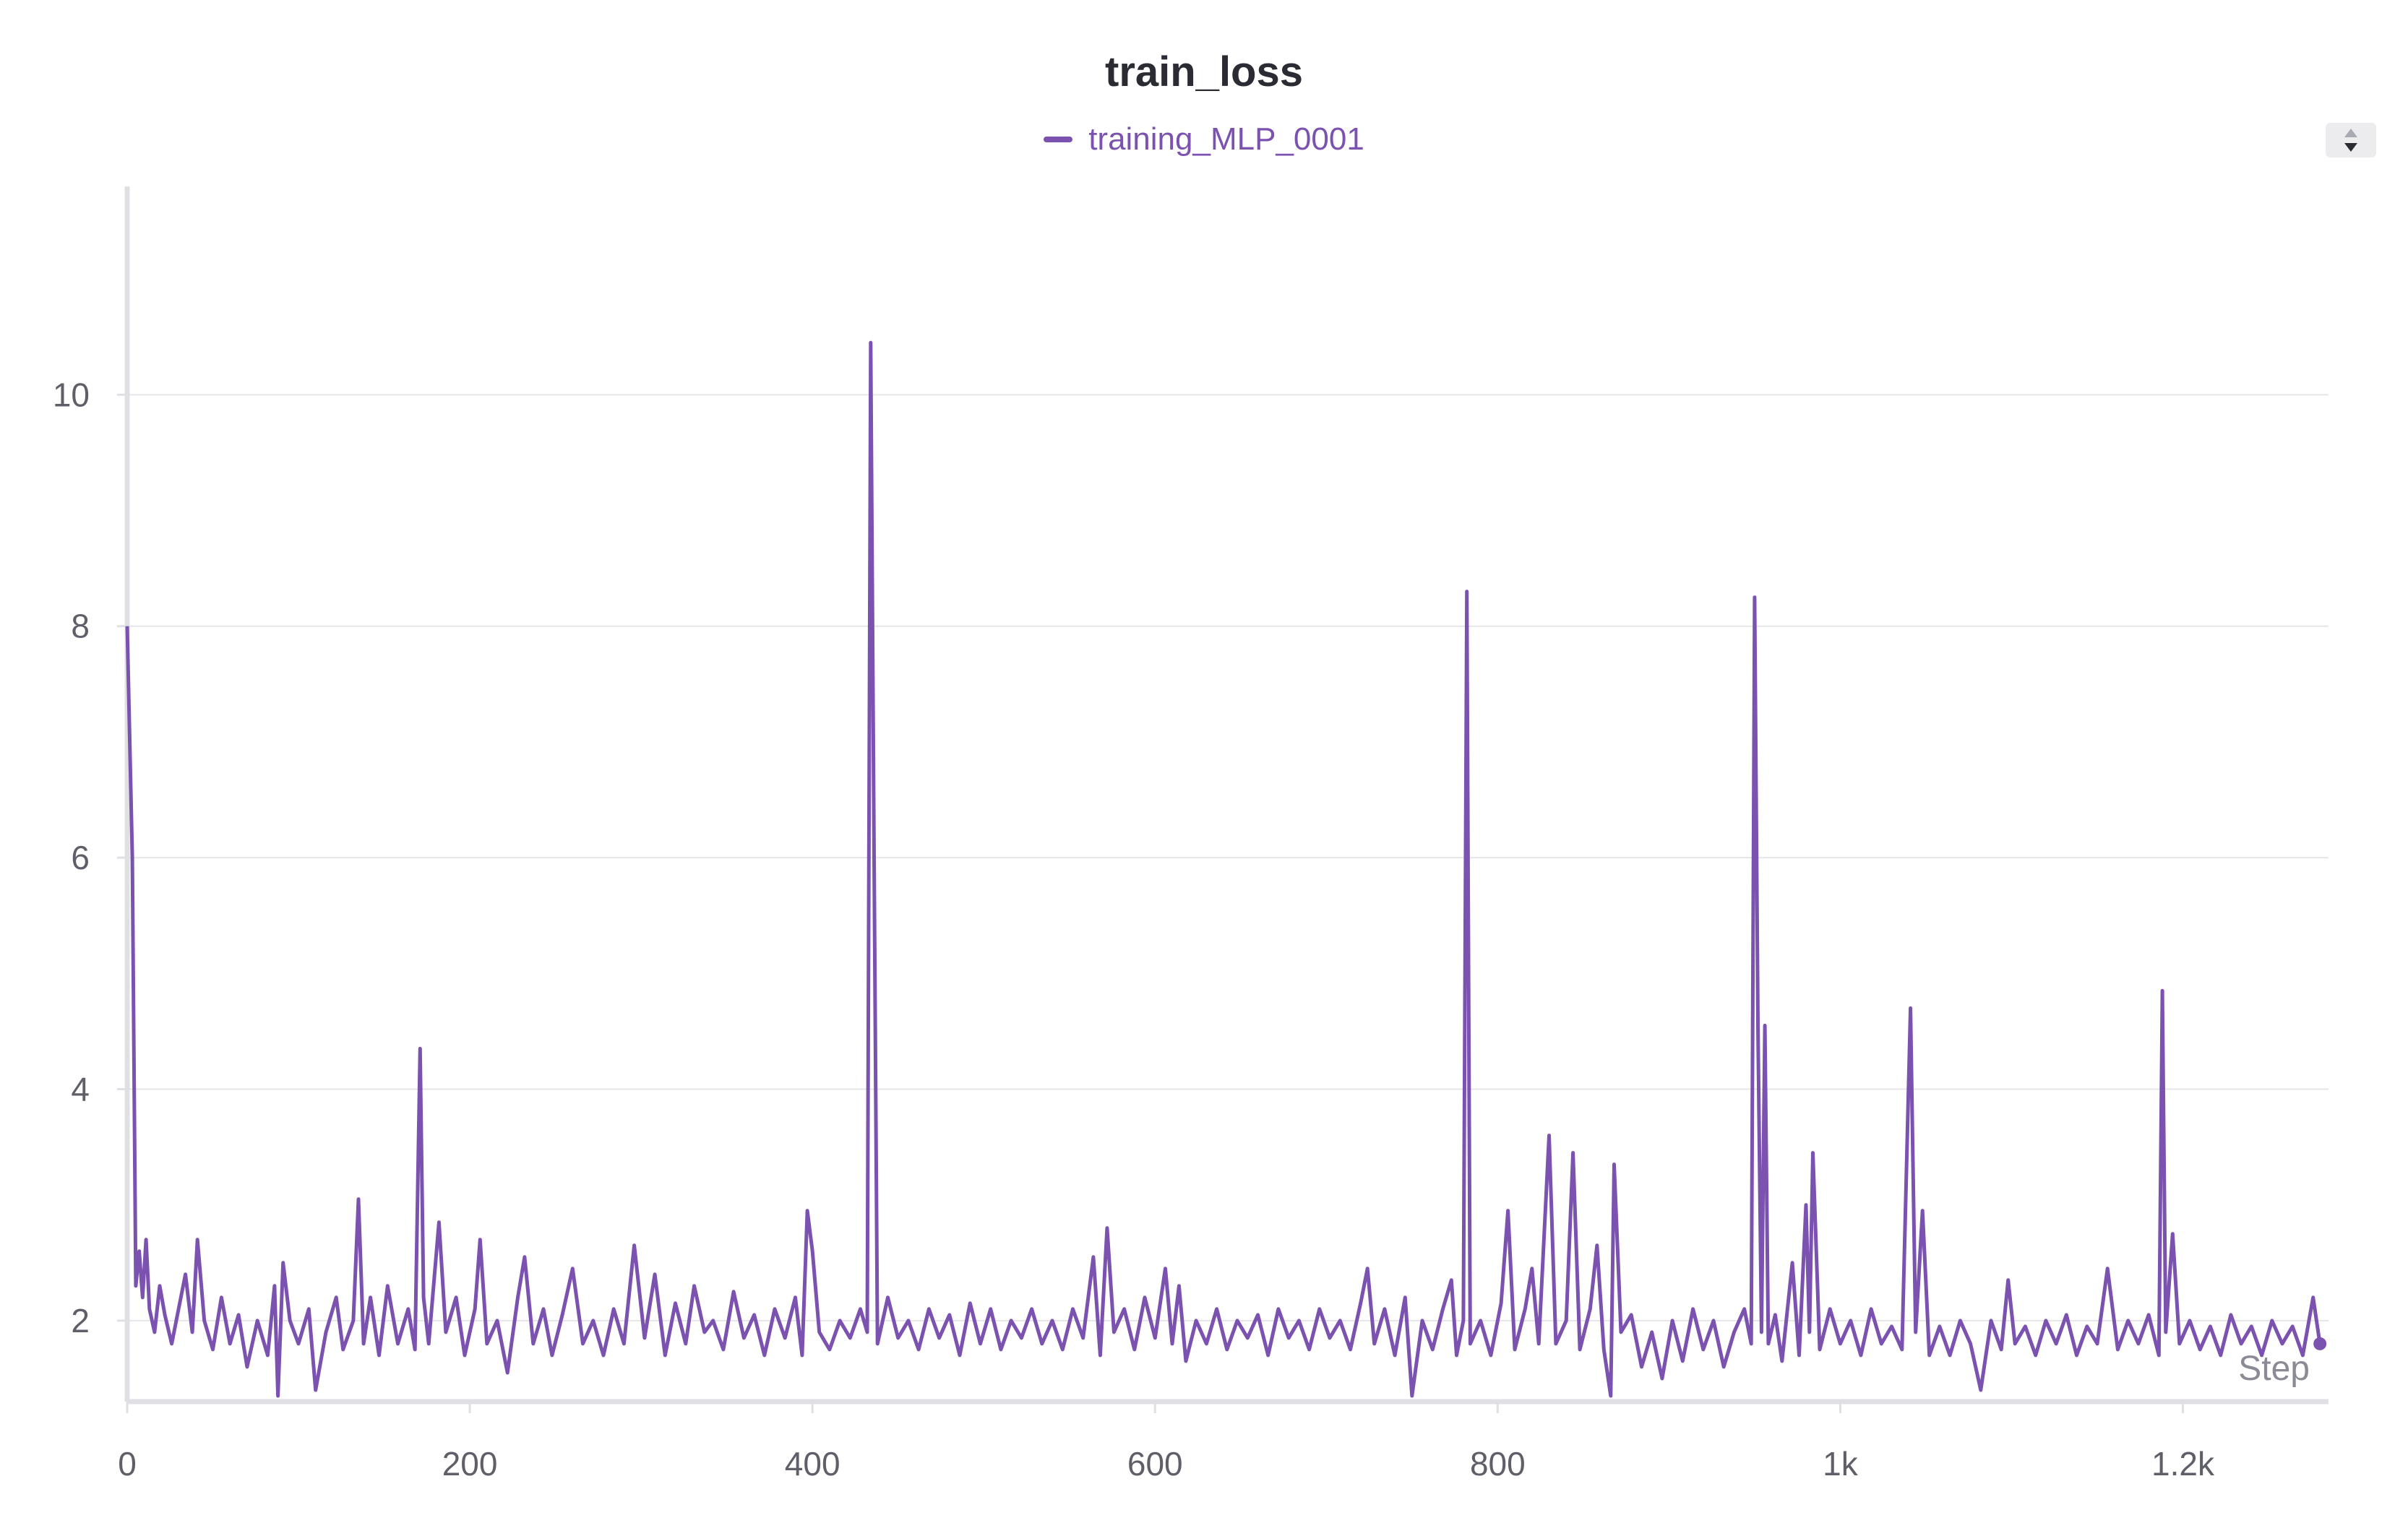 This screenshot has height=1523, width=2408. I want to click on y-axis-ticks: 2 4 6 8 10, so click(90, 858).